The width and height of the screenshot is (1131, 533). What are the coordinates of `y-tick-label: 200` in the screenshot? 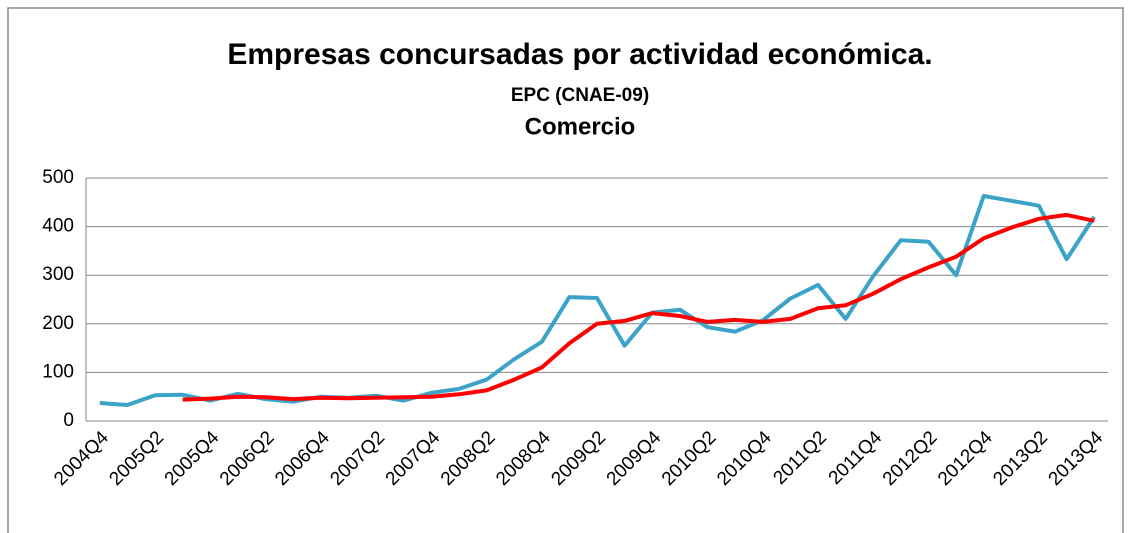 It's located at (58, 323).